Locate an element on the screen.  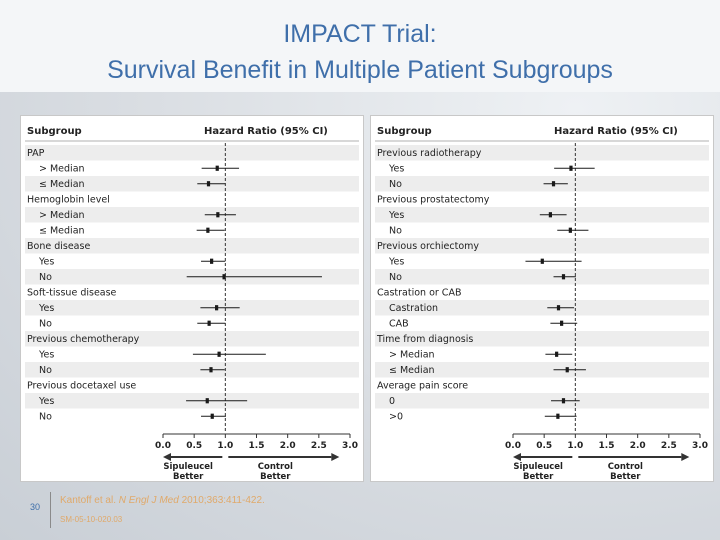
row-label: >0 is located at coordinates (396, 417).